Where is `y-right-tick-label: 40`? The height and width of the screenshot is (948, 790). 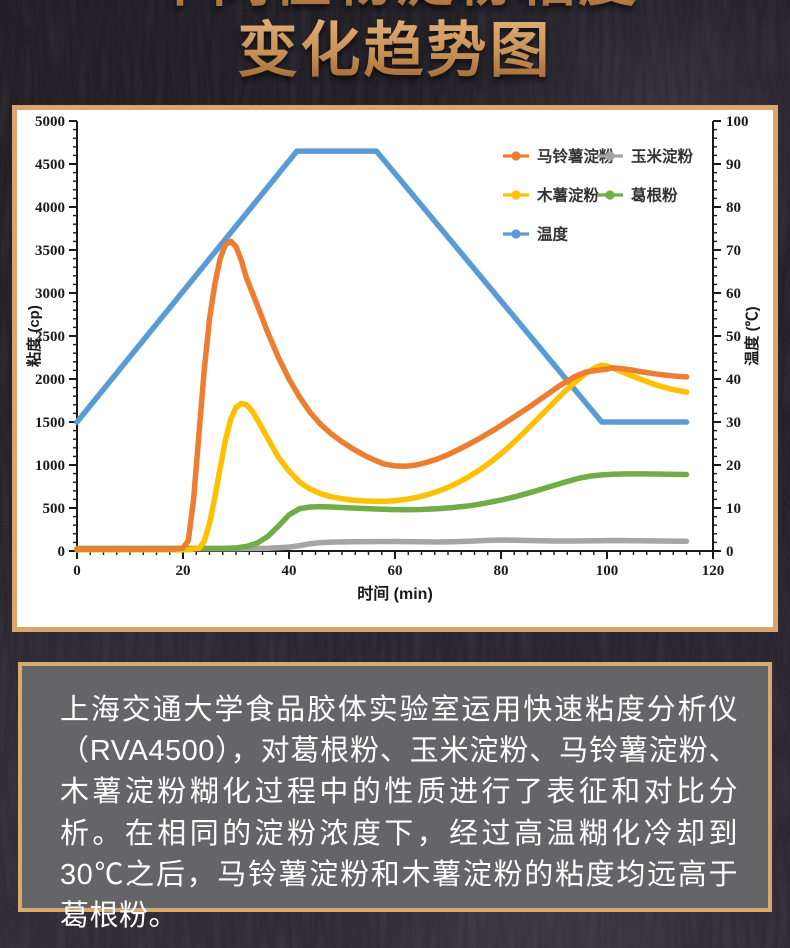
y-right-tick-label: 40 is located at coordinates (733, 380).